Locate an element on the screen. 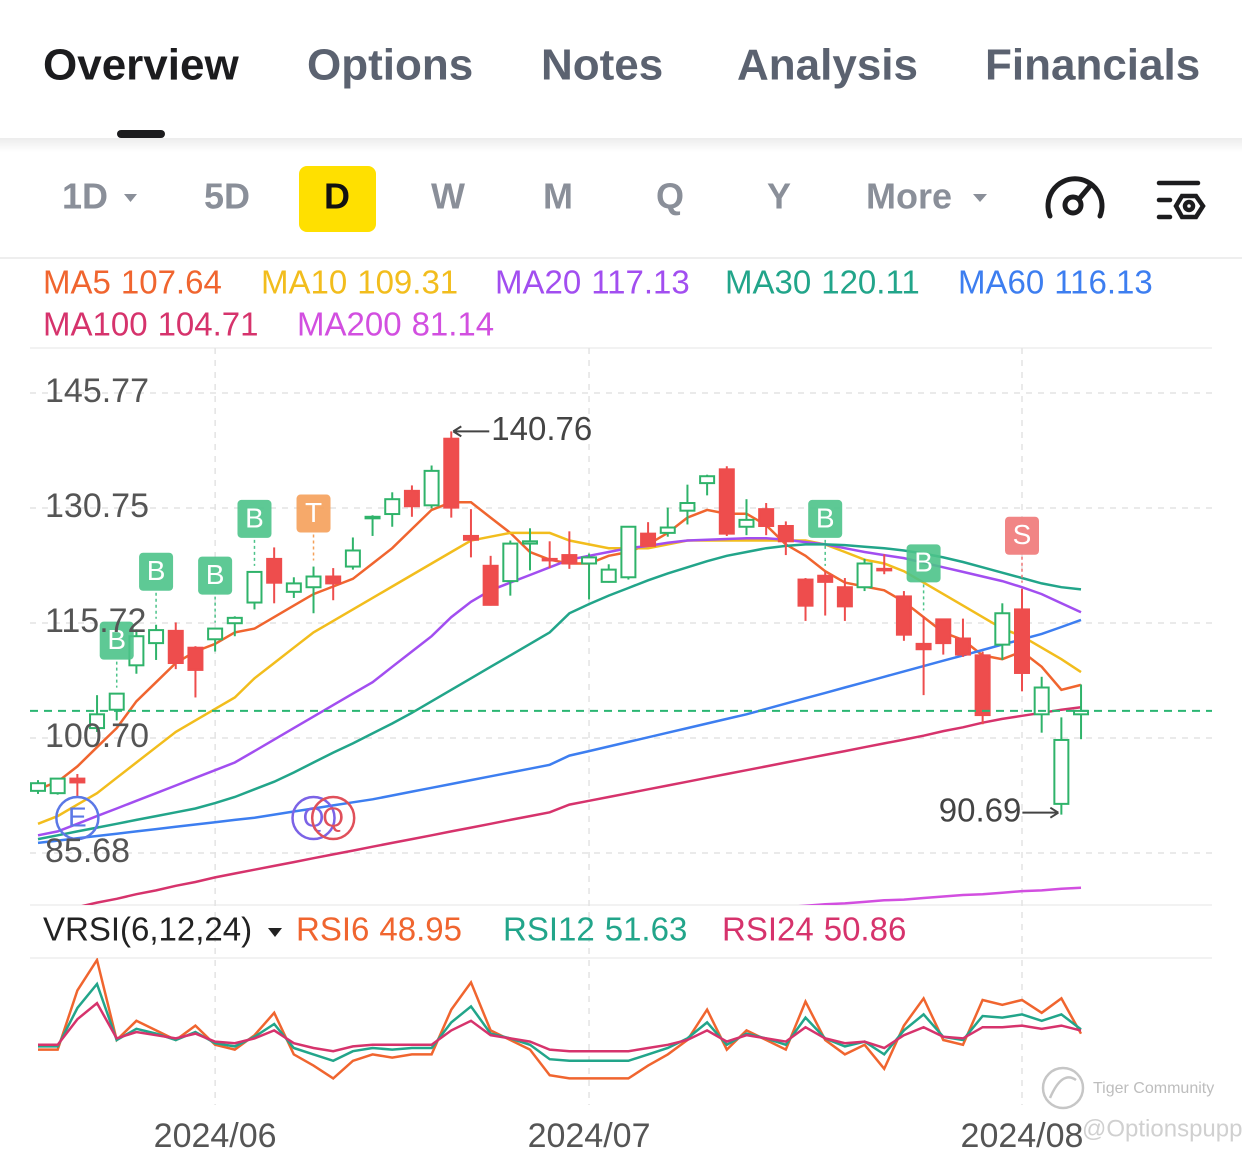  x-axis: 2024/06 2024/07 2024/08 is located at coordinates (619, 1136).